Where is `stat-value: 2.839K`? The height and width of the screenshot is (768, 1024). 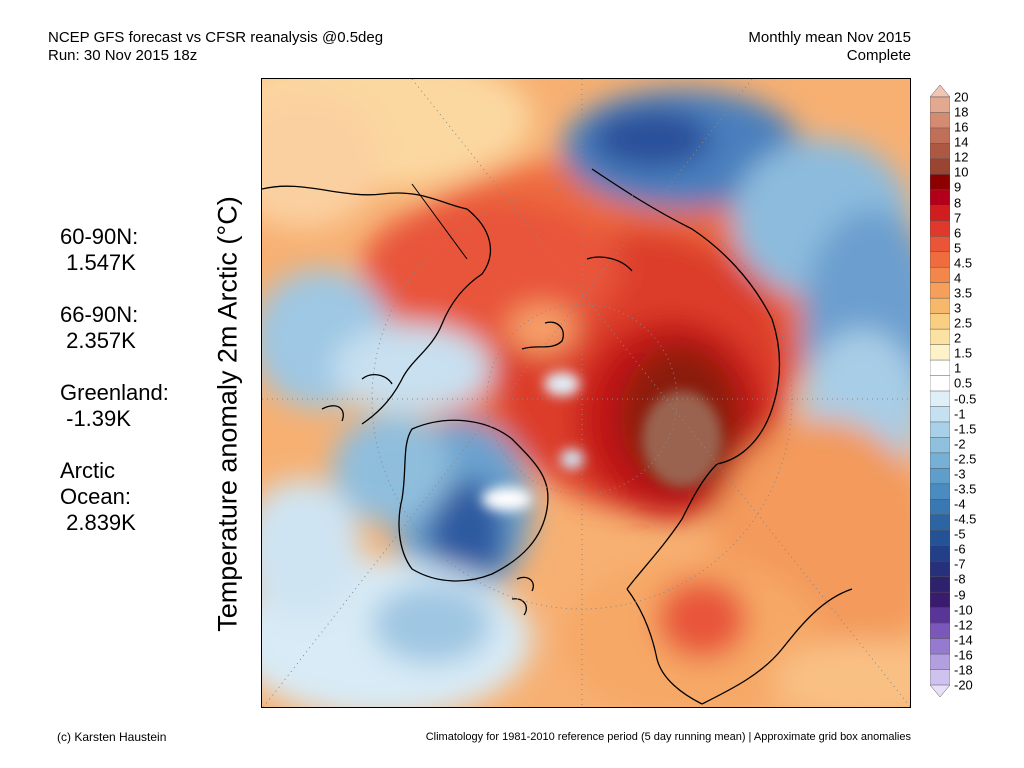
stat-value: 2.839K is located at coordinates (98, 522).